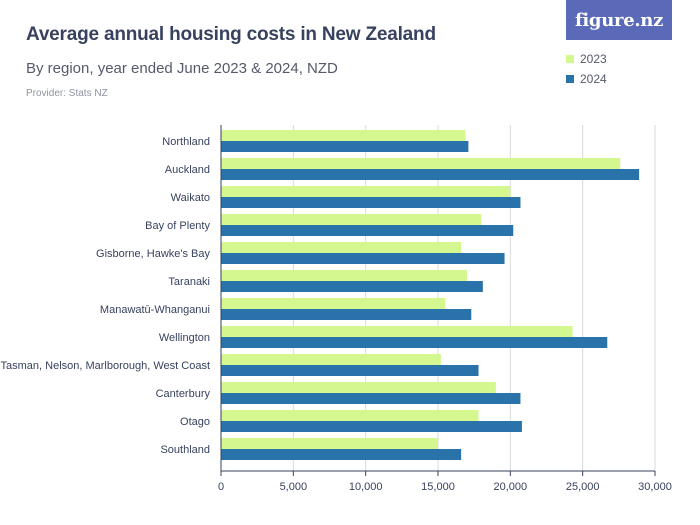 Image resolution: width=700 pixels, height=525 pixels. I want to click on x-tick-label: 0, so click(221, 487).